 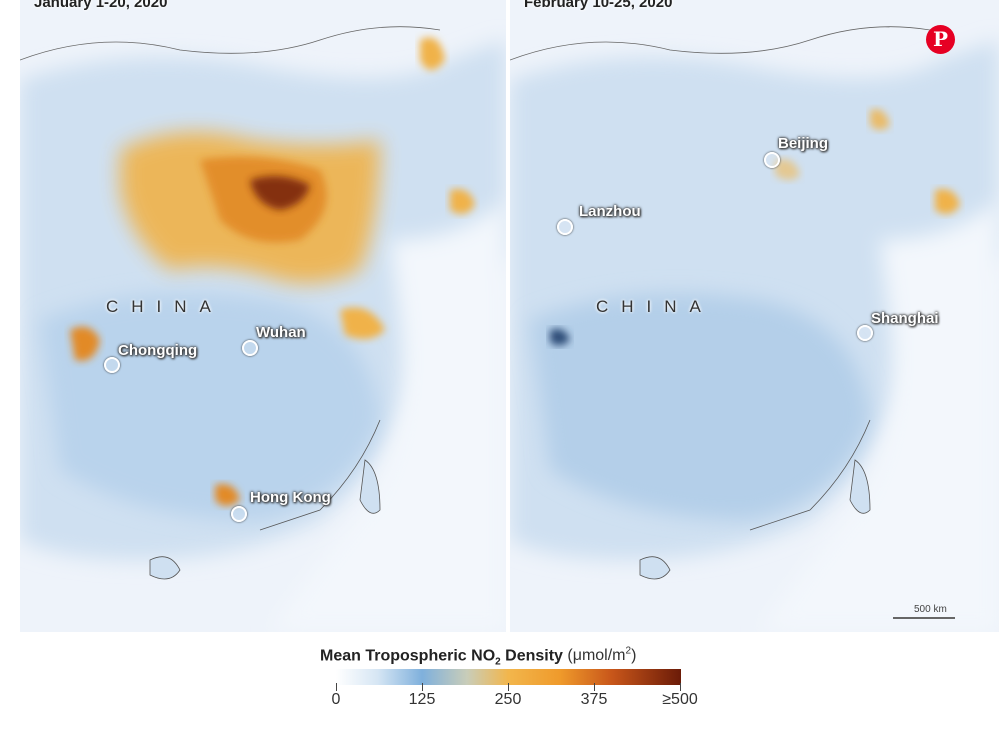 I want to click on legend-label-250: 250, so click(x=508, y=699).